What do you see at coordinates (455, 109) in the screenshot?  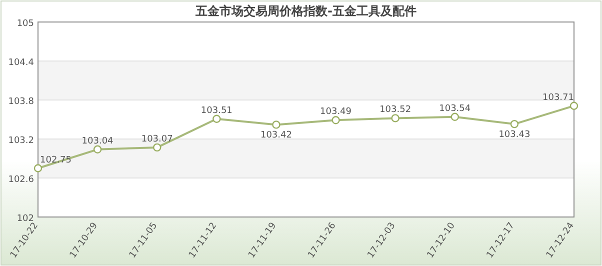 I see `data-label: 103.54` at bounding box center [455, 109].